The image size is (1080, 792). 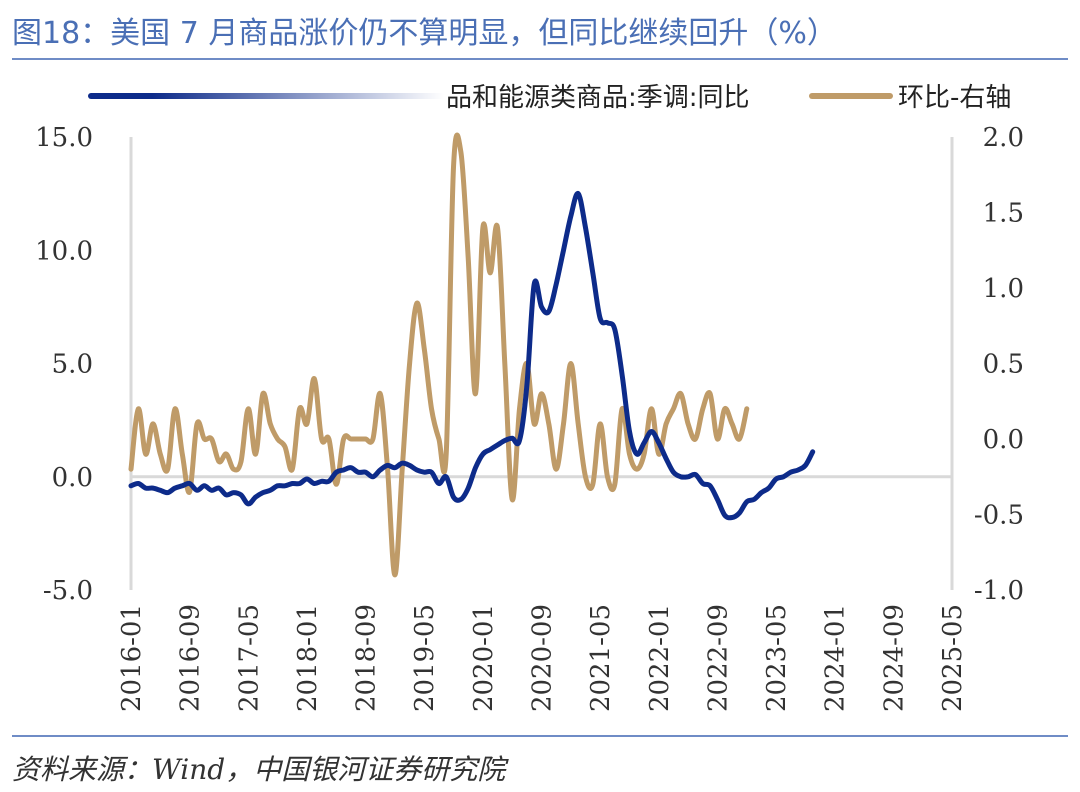 What do you see at coordinates (64, 138) in the screenshot?
I see `left-y-tick-label: 15.0` at bounding box center [64, 138].